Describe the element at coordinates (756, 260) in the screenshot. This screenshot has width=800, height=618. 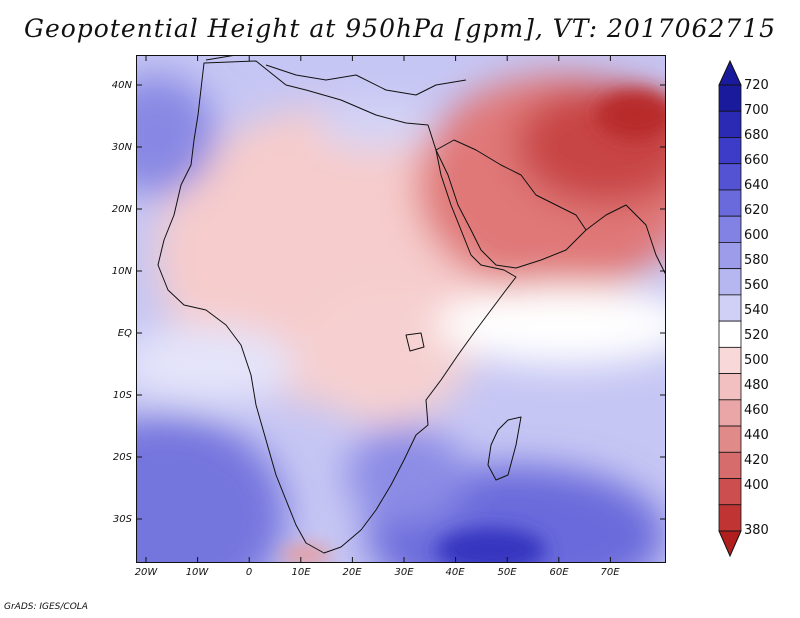
I see `colorbar-label: 580` at that location.